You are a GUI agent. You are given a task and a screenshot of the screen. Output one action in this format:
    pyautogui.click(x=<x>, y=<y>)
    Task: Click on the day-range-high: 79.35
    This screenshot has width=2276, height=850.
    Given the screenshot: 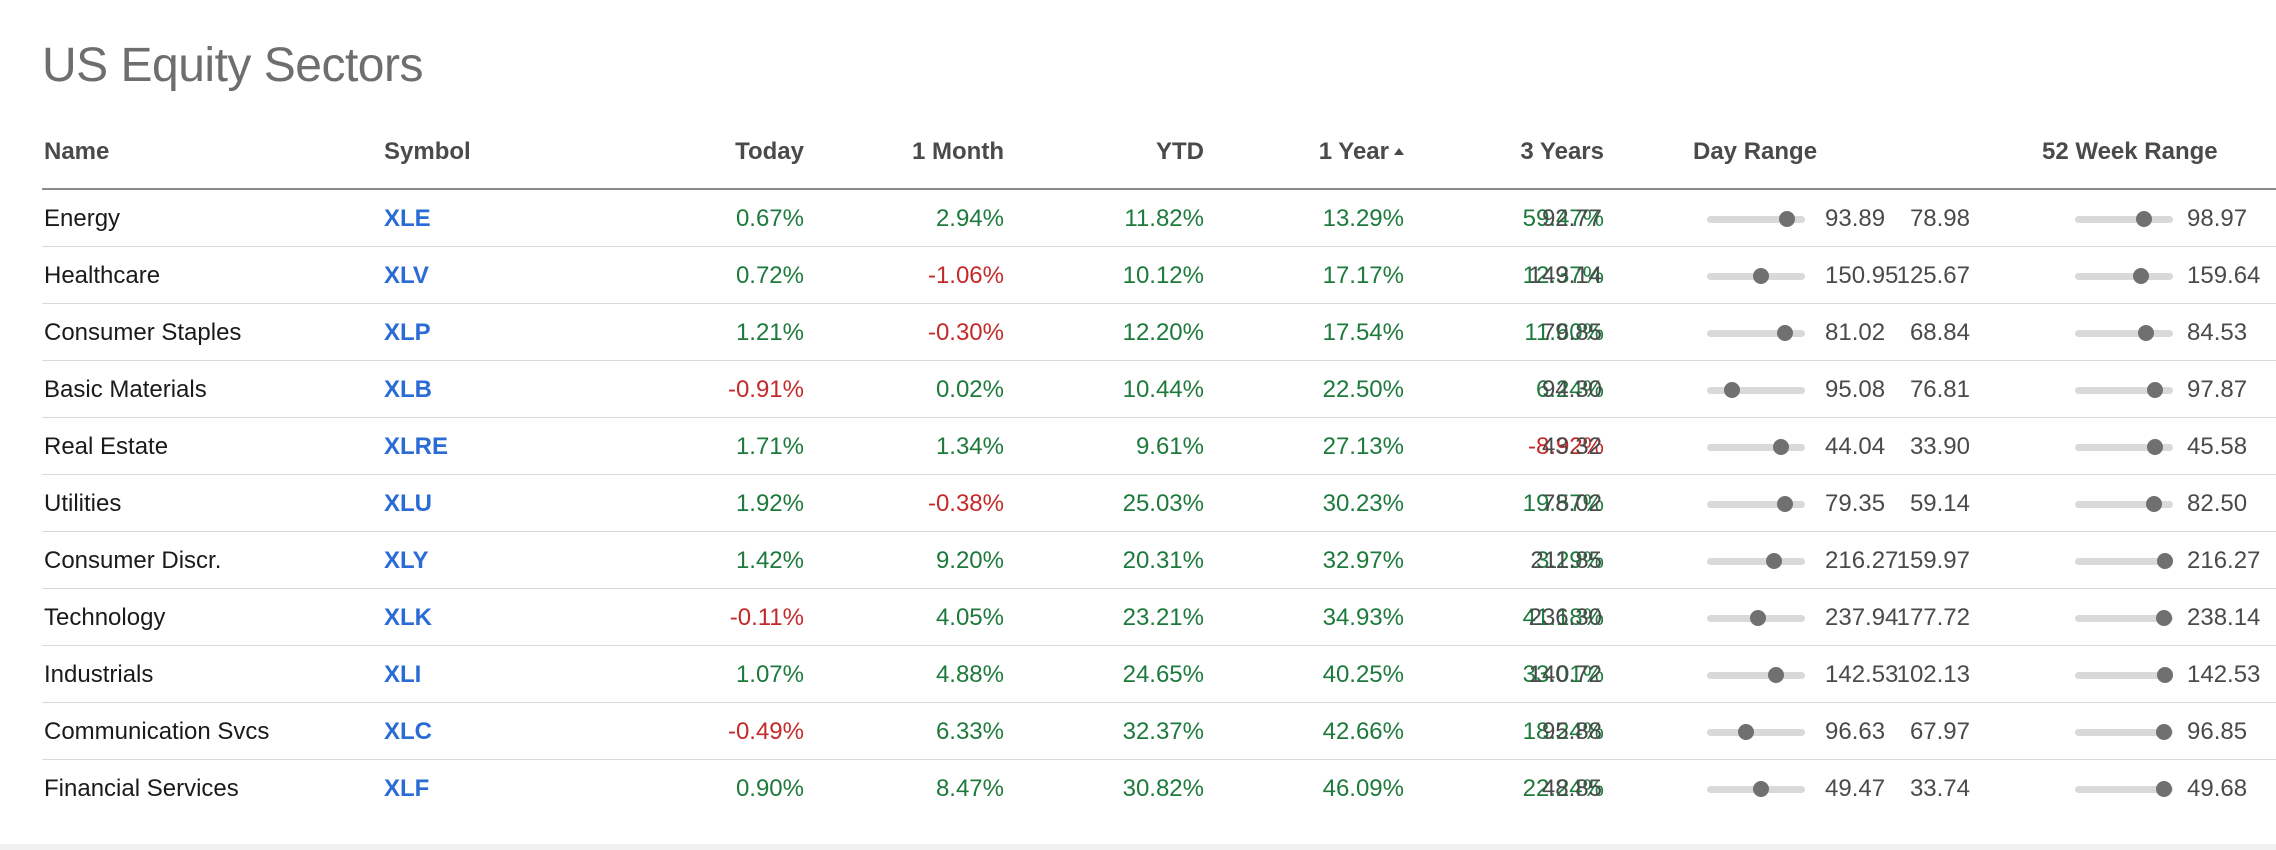 What is the action you would take?
    pyautogui.click(x=1855, y=503)
    